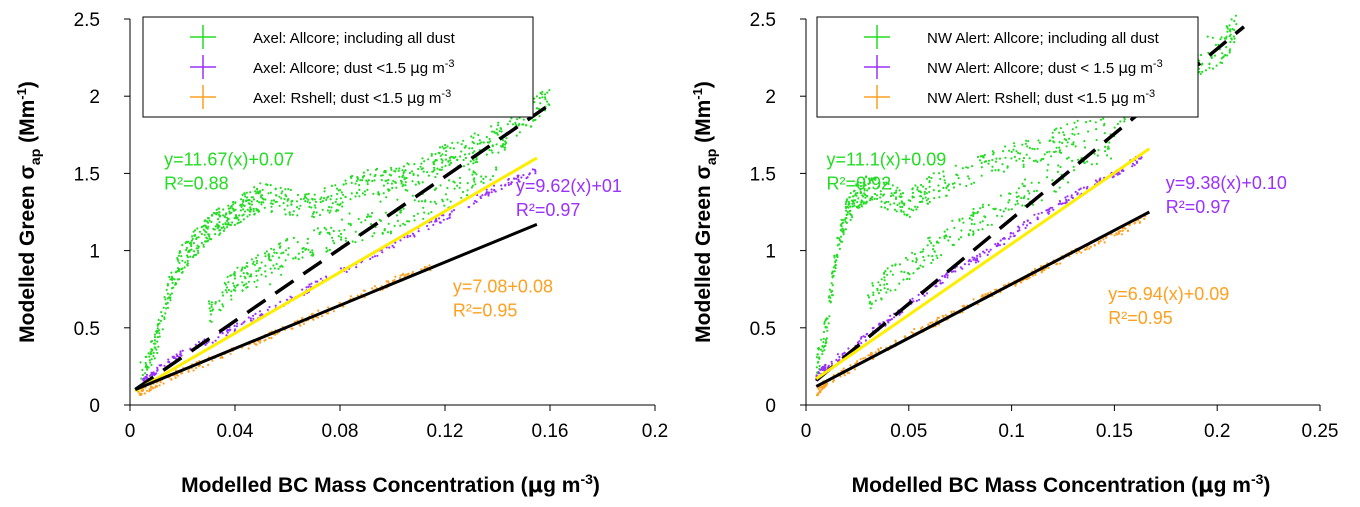 The height and width of the screenshot is (507, 1360). Describe the element at coordinates (1011, 431) in the screenshot. I see `x-tick-label: 0.1` at that location.